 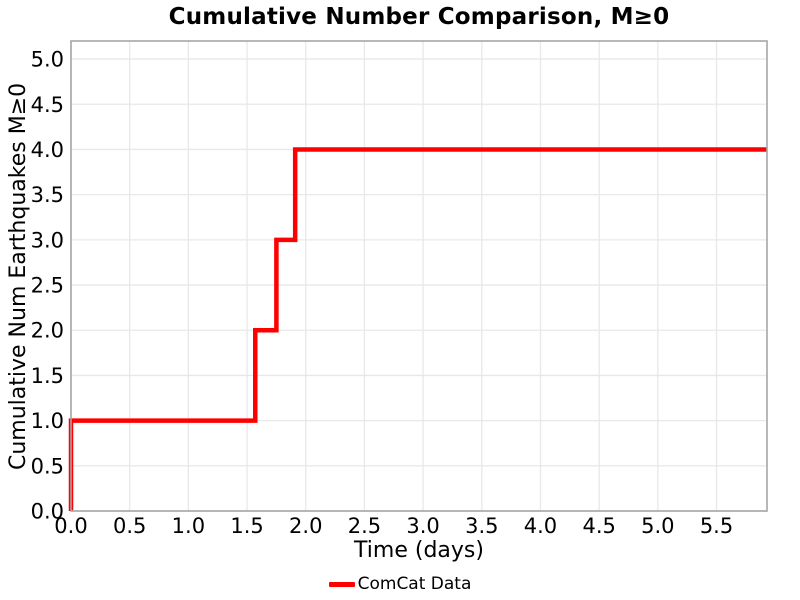 I want to click on x-tick-label: 2.0, so click(x=305, y=526).